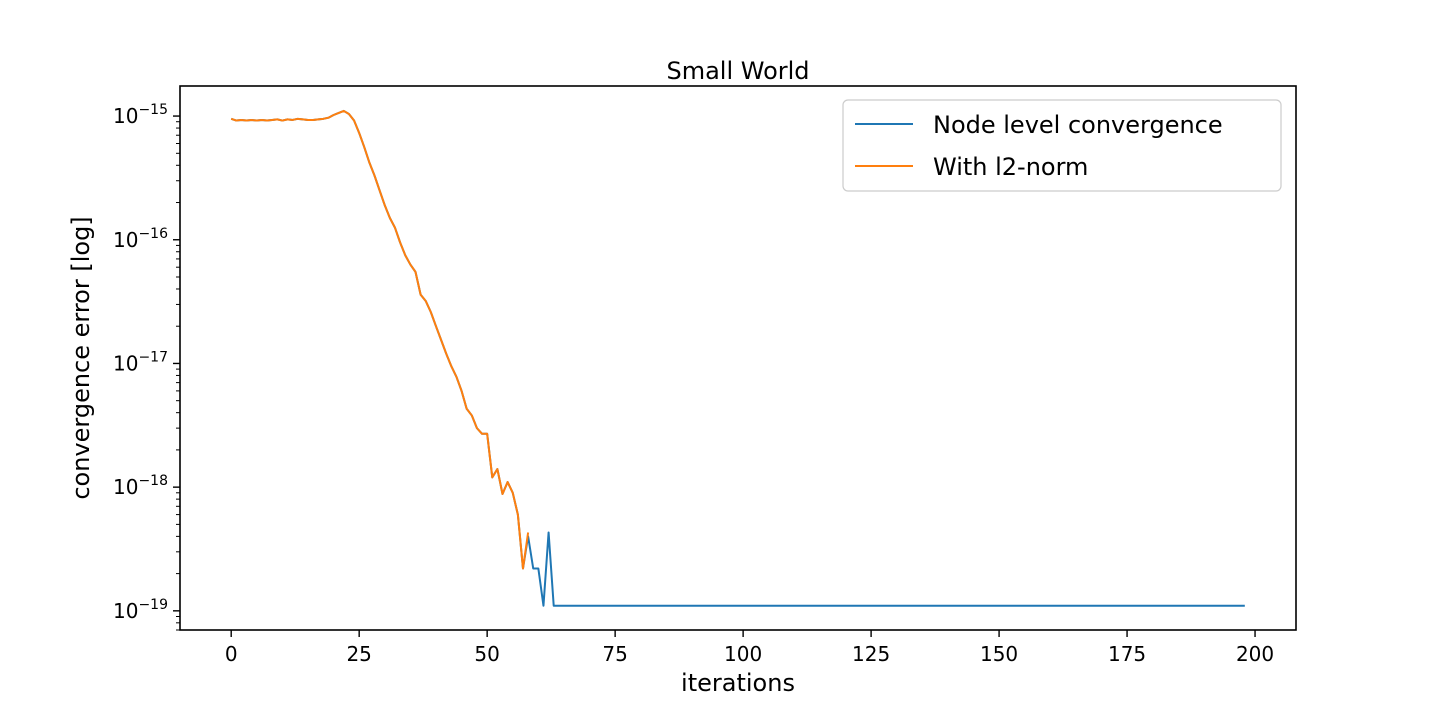 This screenshot has width=1440, height=720. I want to click on x-tick-label: 0, so click(231, 654).